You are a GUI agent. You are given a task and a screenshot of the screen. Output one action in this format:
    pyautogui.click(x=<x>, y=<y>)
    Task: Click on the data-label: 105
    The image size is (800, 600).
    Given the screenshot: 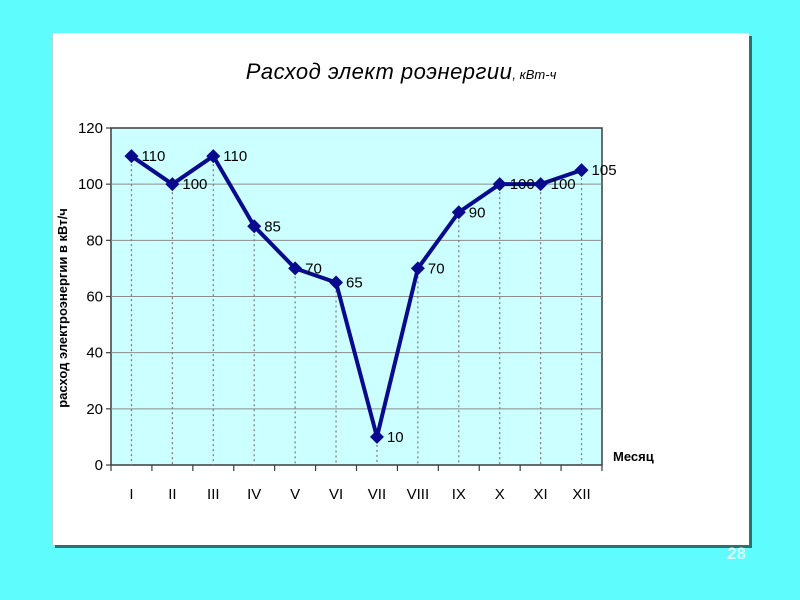 What is the action you would take?
    pyautogui.click(x=604, y=170)
    